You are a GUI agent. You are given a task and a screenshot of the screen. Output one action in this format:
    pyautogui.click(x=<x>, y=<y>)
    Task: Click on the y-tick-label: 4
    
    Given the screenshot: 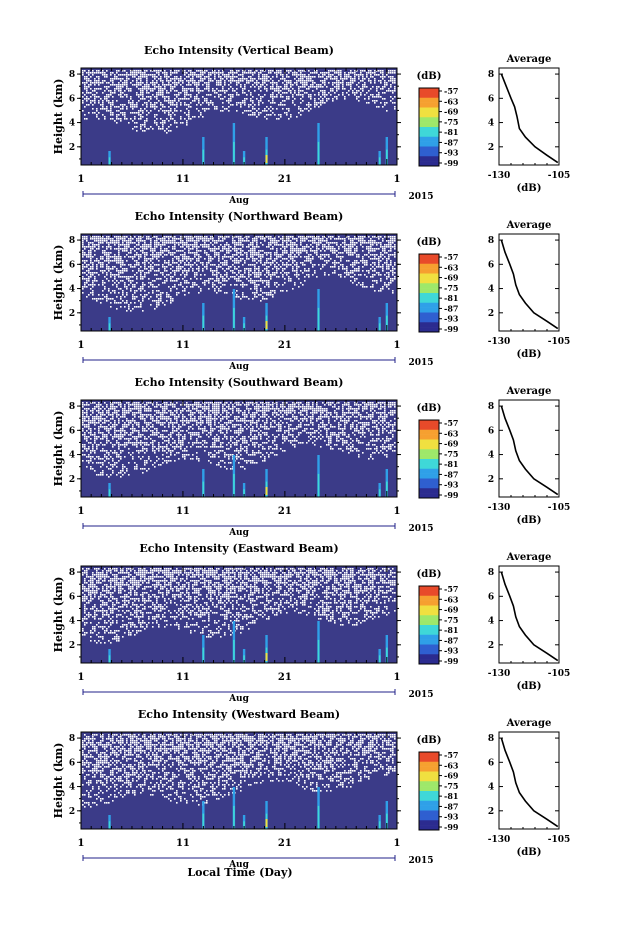 What is the action you would take?
    pyautogui.click(x=72, y=622)
    